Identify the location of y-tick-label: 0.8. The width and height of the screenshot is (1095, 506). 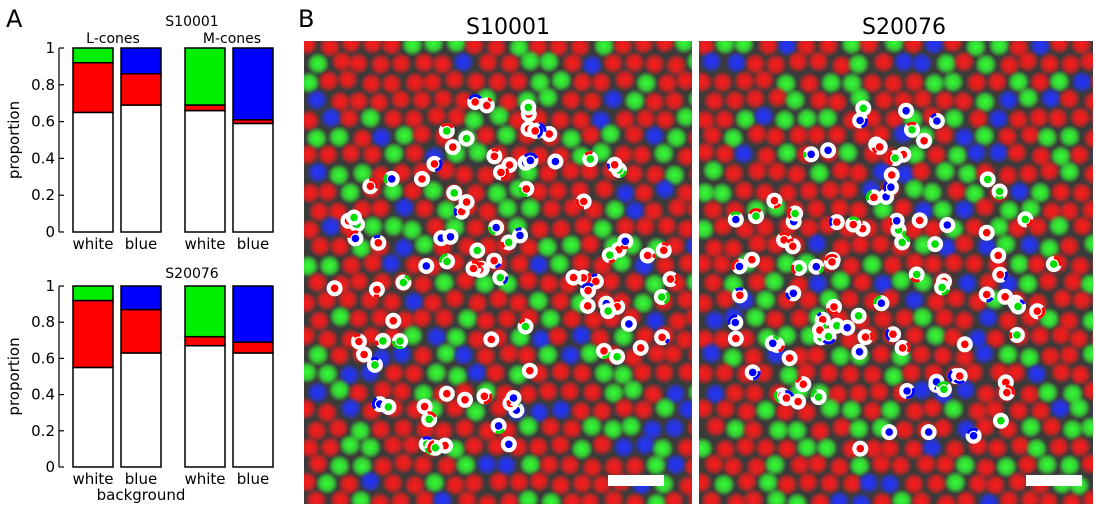
(43, 322).